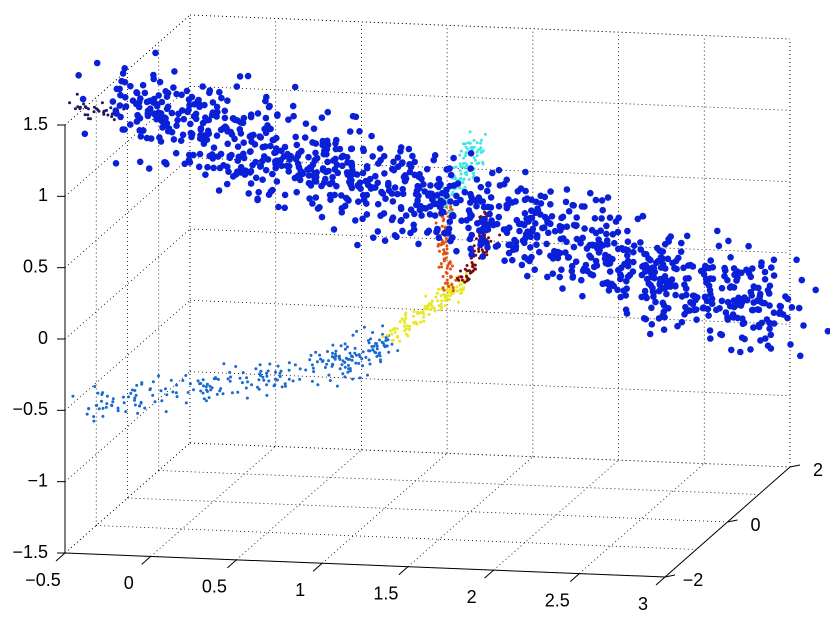 This screenshot has width=830, height=620. What do you see at coordinates (755, 525) in the screenshot?
I see `y-tick-label: 0` at bounding box center [755, 525].